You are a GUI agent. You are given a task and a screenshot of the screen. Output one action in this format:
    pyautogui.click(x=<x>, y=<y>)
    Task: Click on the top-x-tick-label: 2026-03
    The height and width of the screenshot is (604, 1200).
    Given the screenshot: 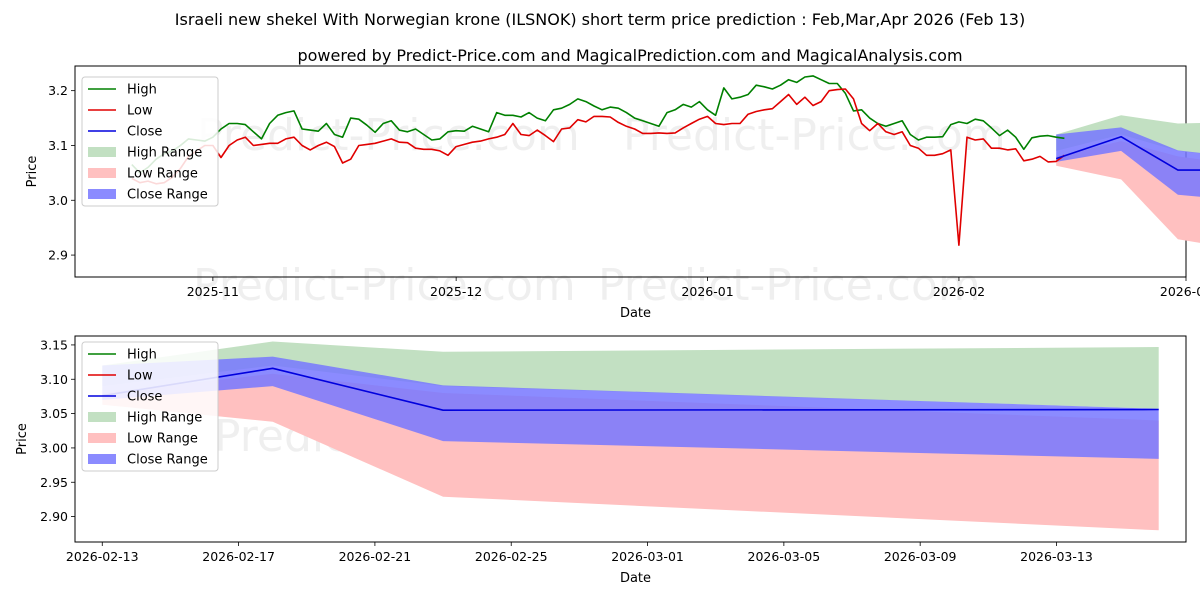 What is the action you would take?
    pyautogui.click(x=1180, y=291)
    